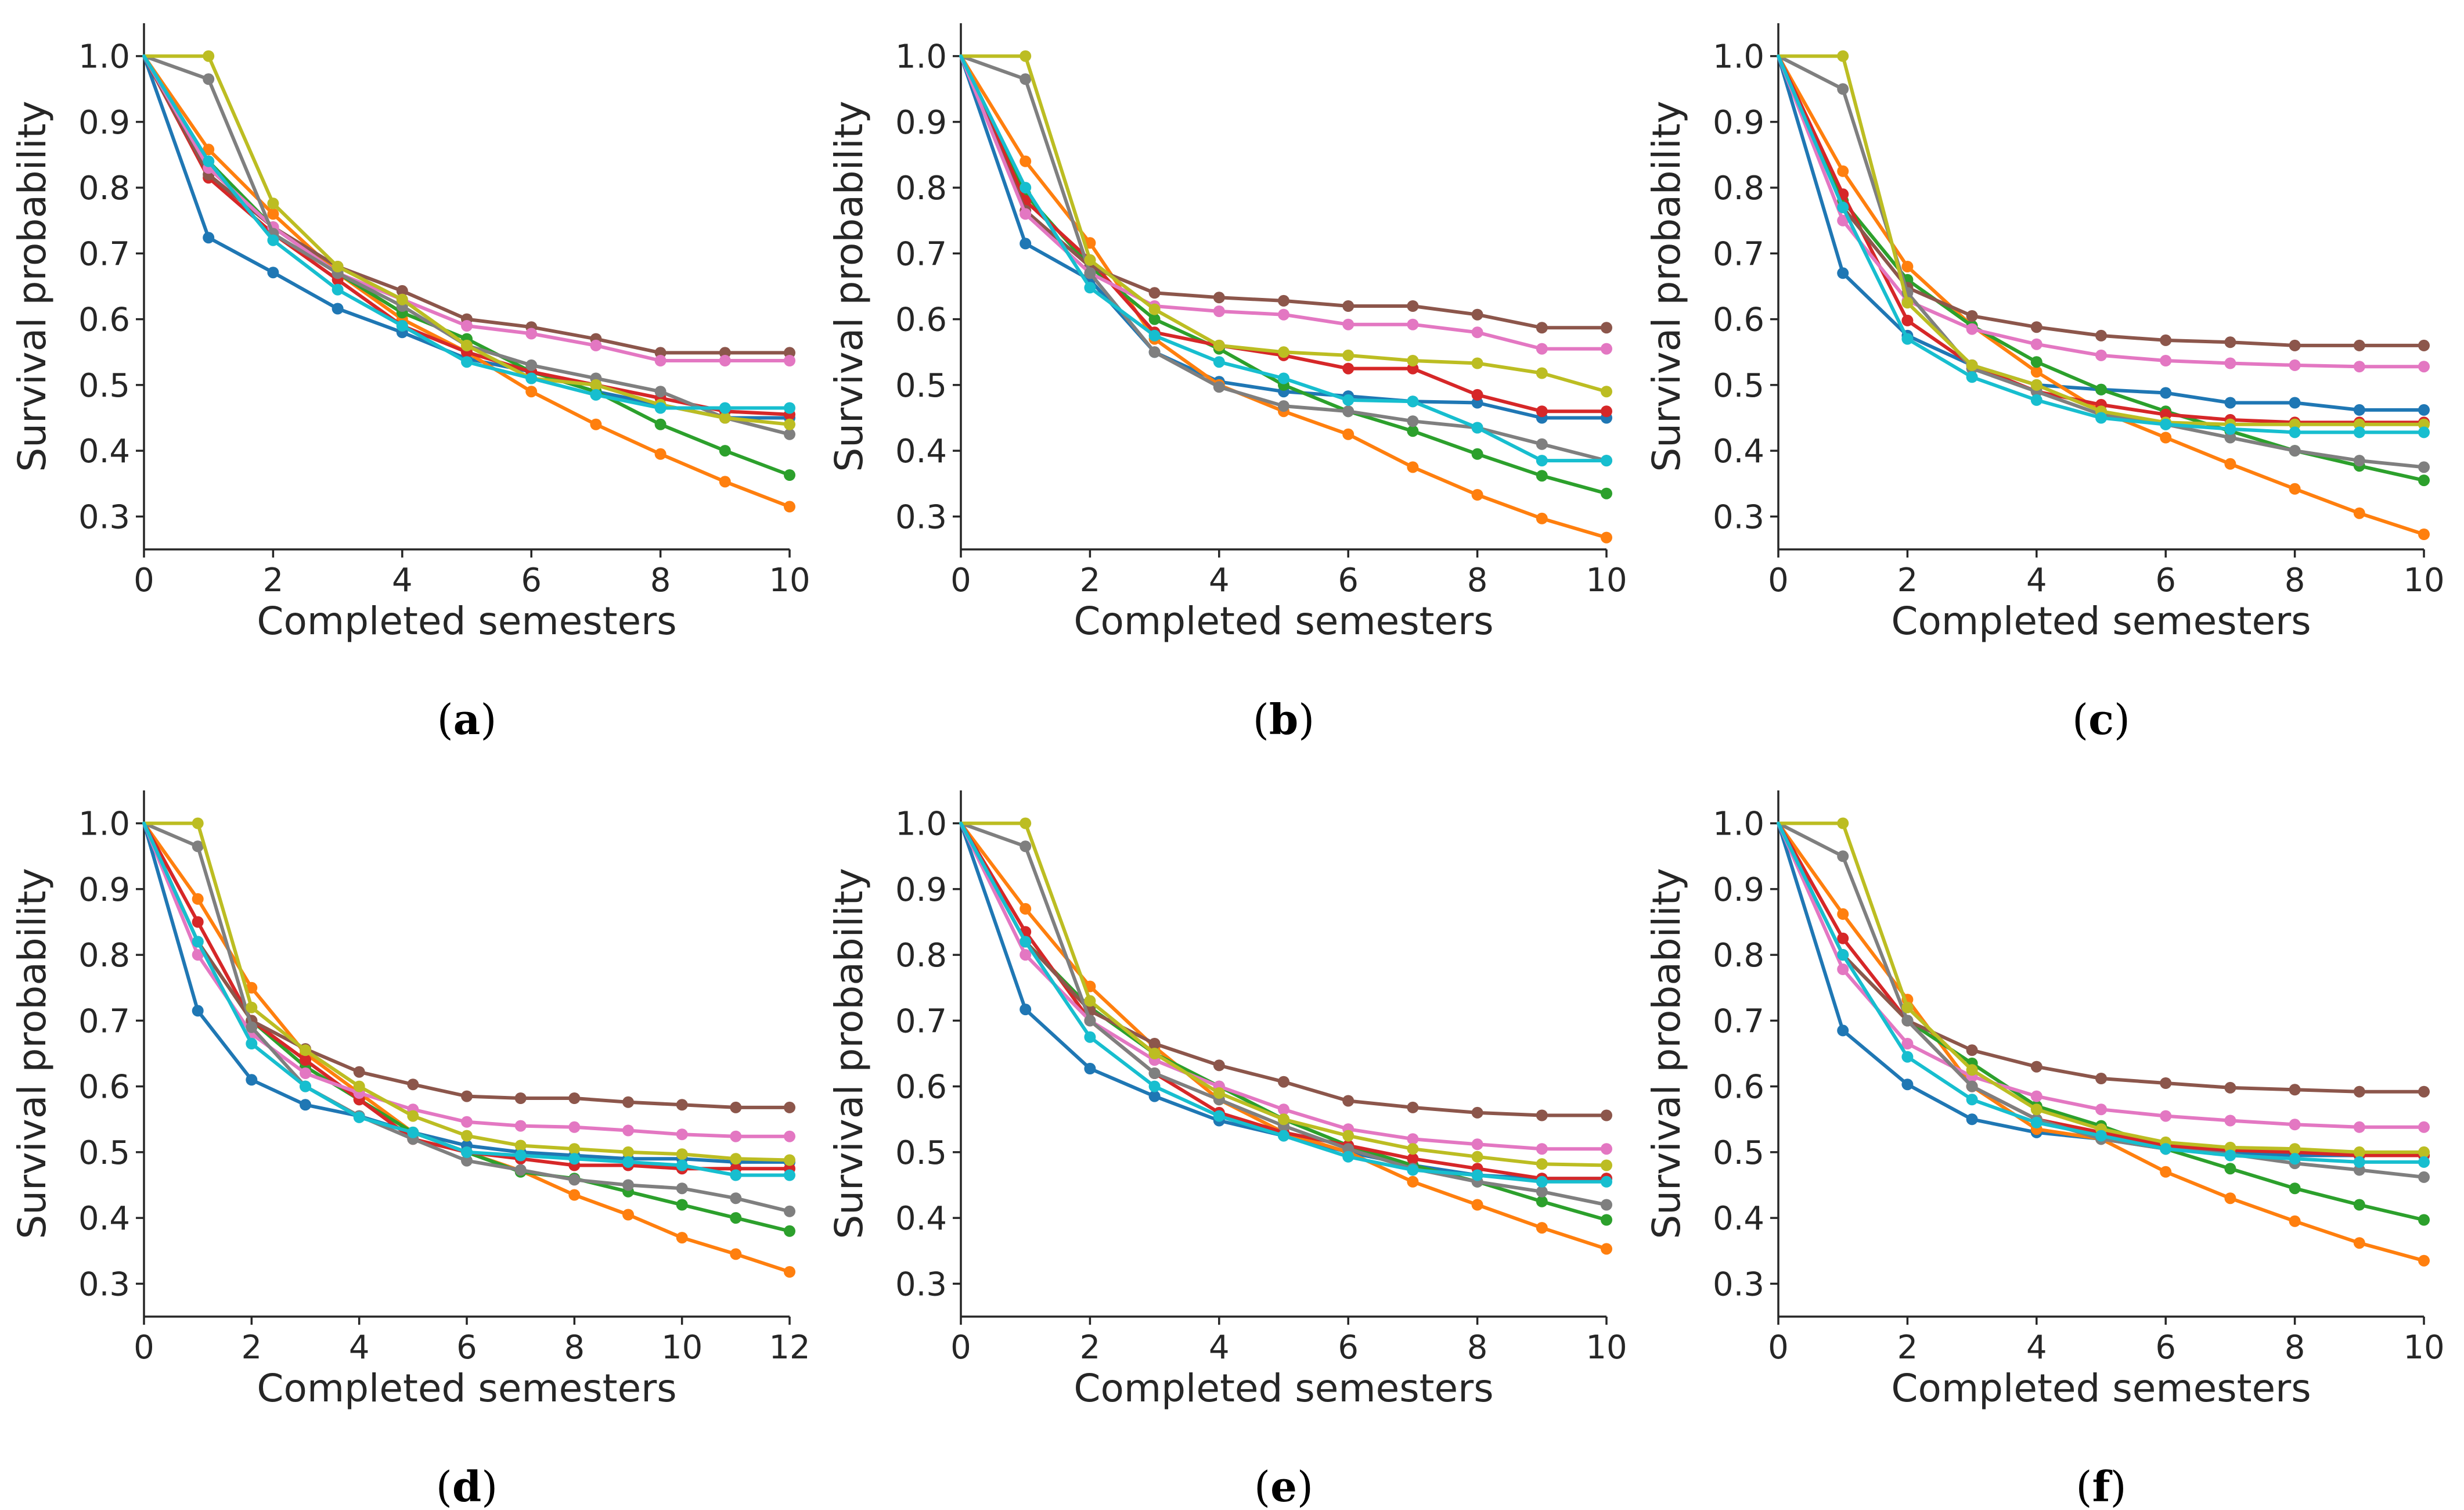 The height and width of the screenshot is (1510, 2464). I want to click on y-tick-label: 0.7, so click(104, 1021).